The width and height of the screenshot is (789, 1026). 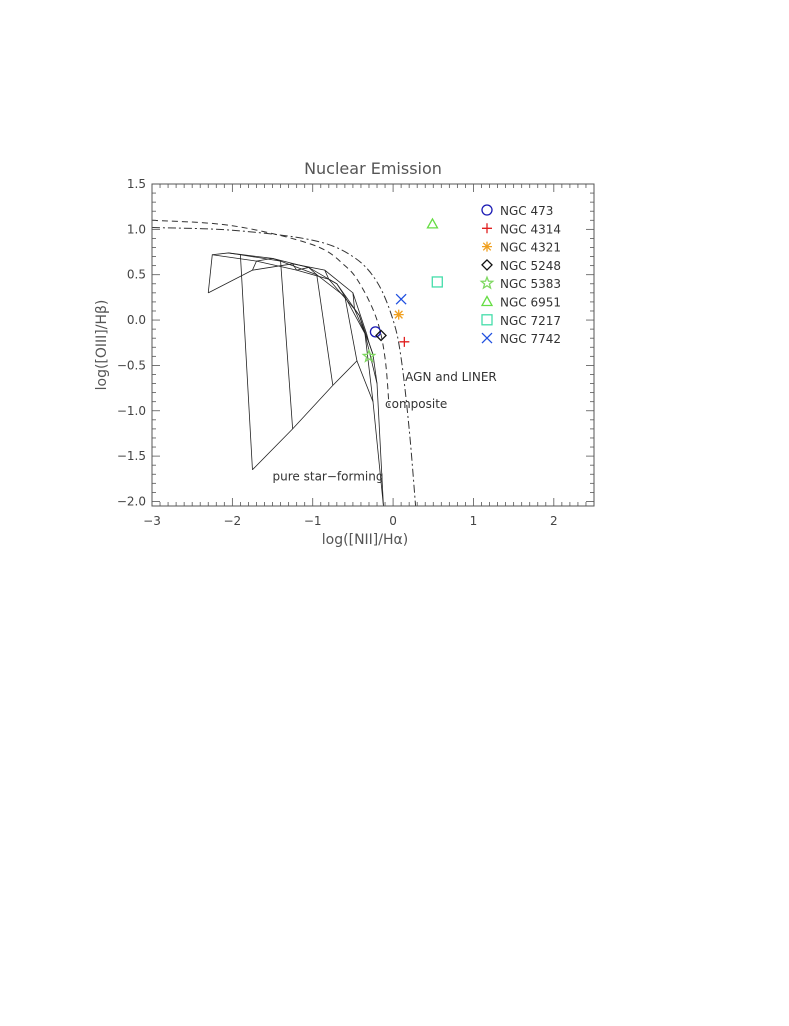 What do you see at coordinates (526, 211) in the screenshot?
I see `legend-label: NGC 473` at bounding box center [526, 211].